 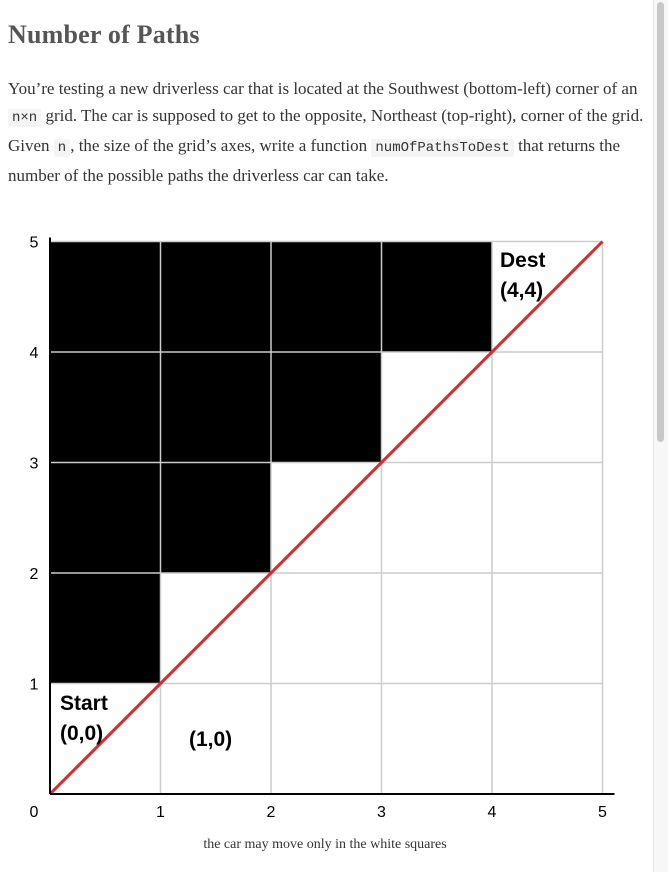 I want to click on page-title: Number of Paths, so click(x=104, y=34).